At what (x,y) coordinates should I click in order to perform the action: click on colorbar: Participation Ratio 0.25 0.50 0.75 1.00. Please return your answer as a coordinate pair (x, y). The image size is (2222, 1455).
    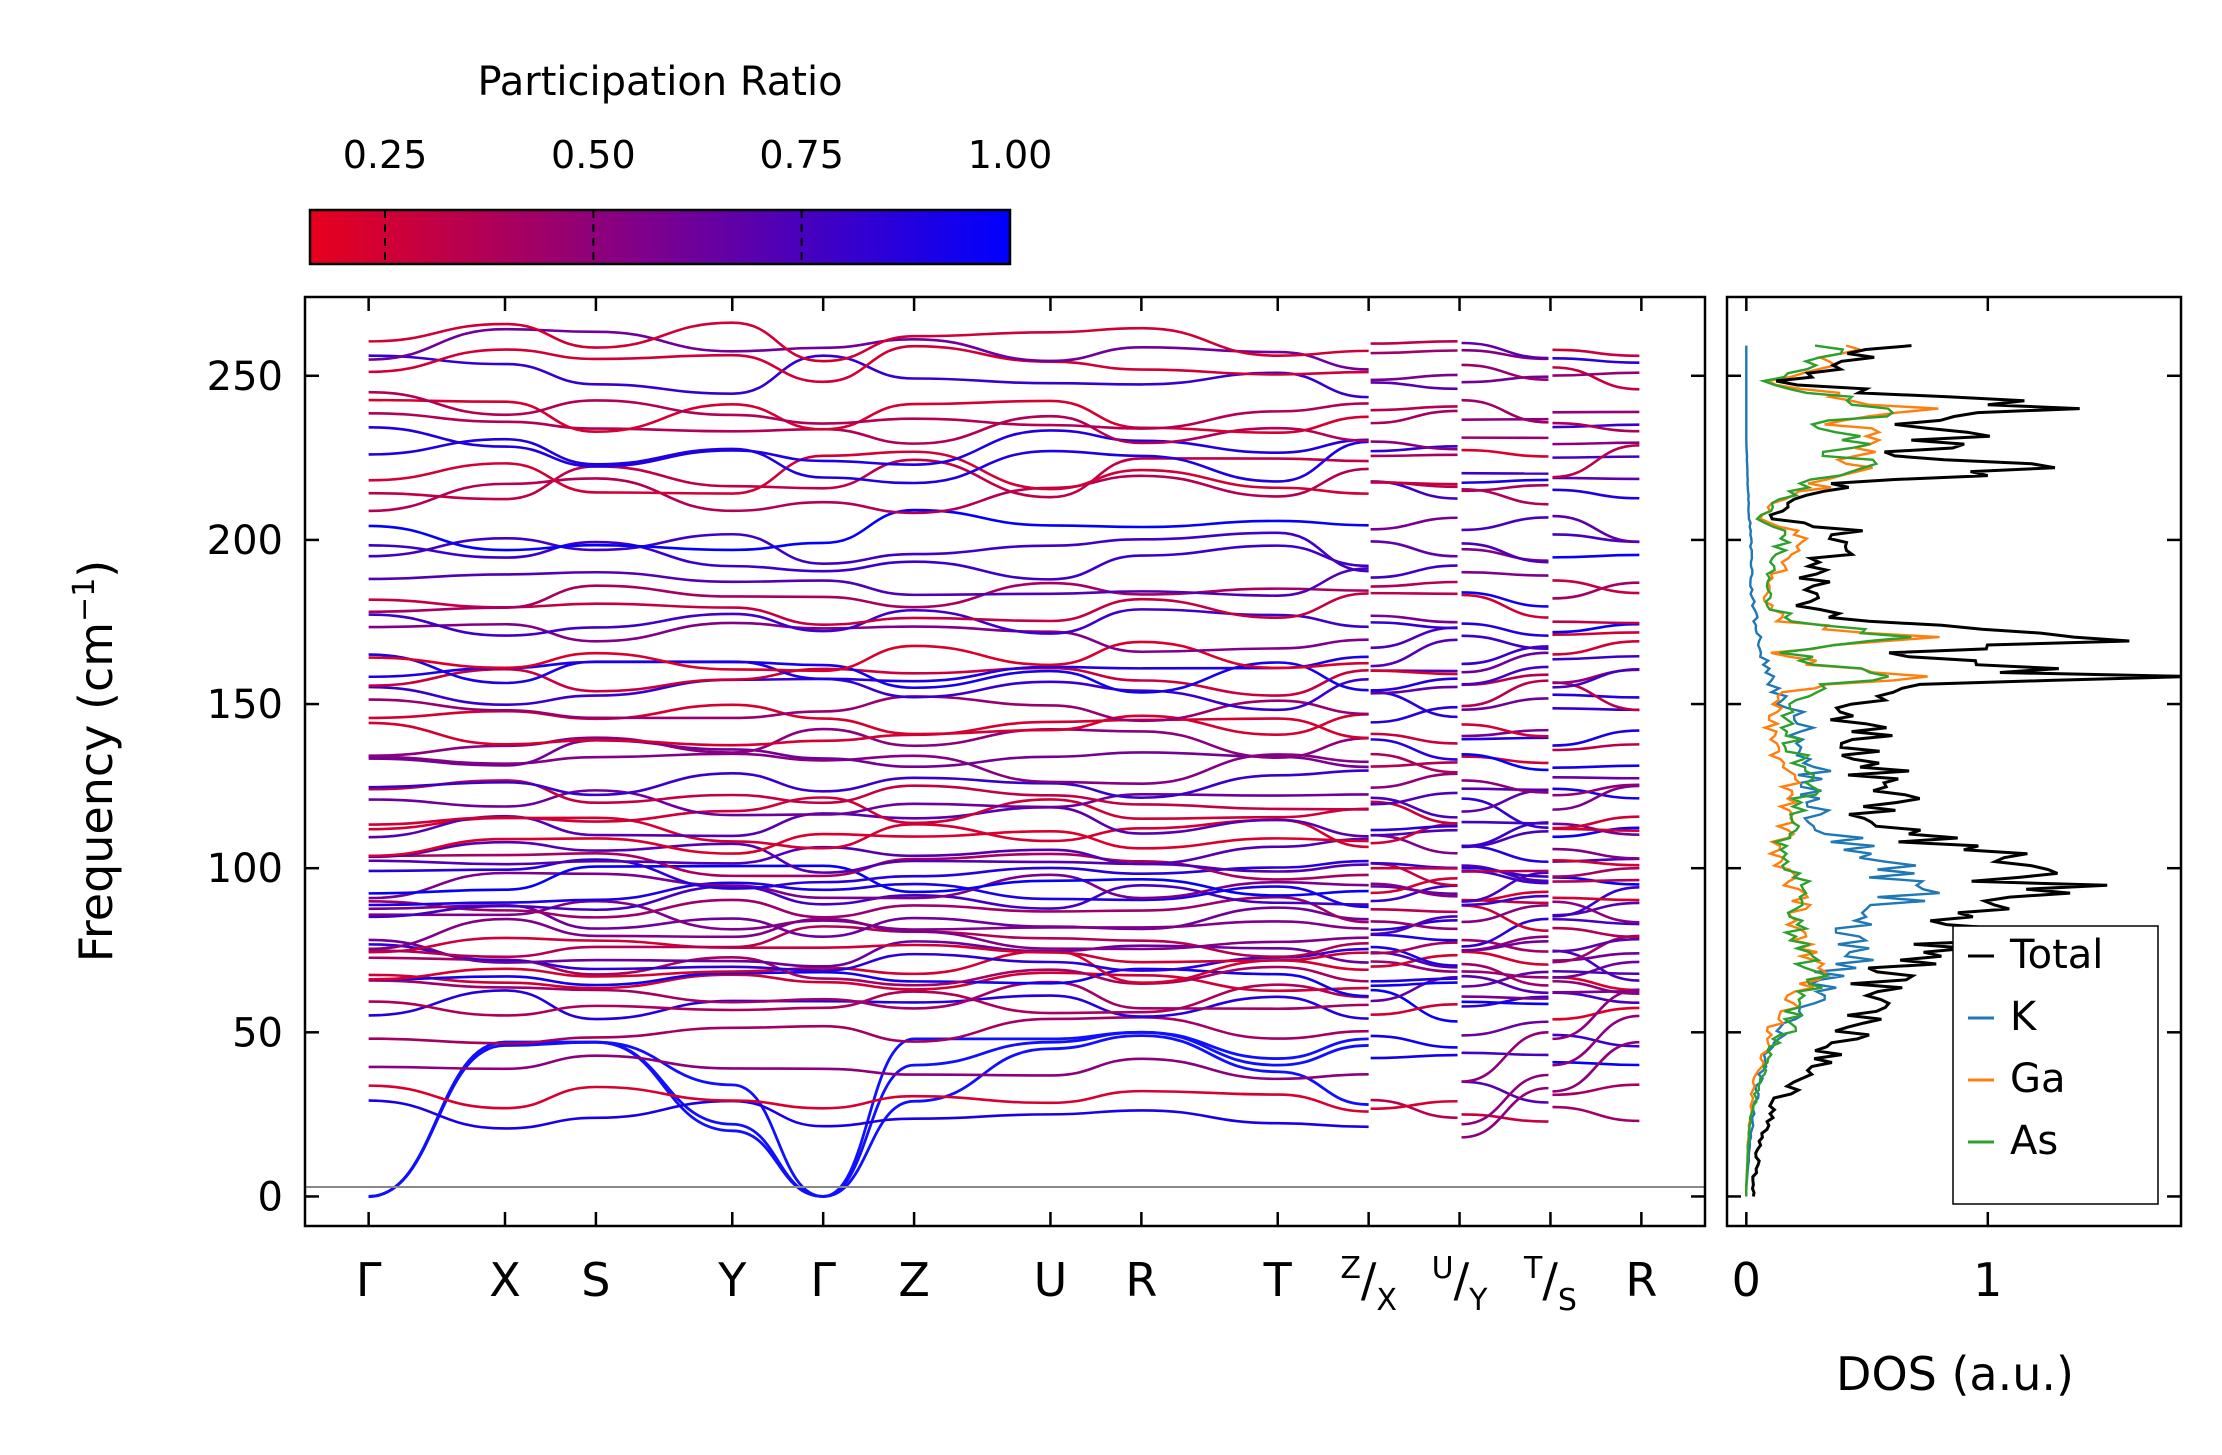
    Looking at the image, I should click on (680, 162).